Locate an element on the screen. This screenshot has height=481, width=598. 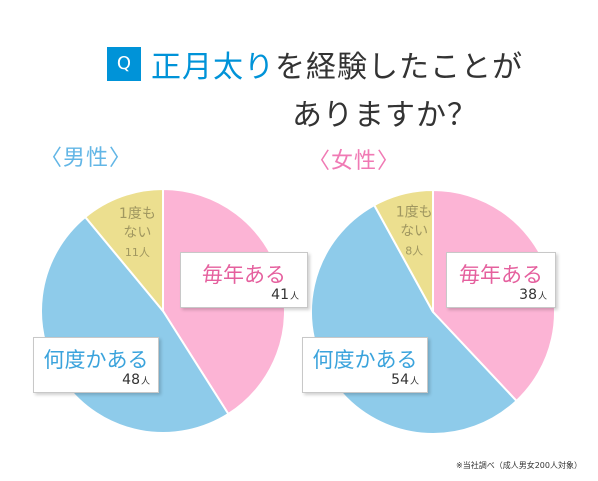
female-every-year-unit: 人 is located at coordinates (542, 297).